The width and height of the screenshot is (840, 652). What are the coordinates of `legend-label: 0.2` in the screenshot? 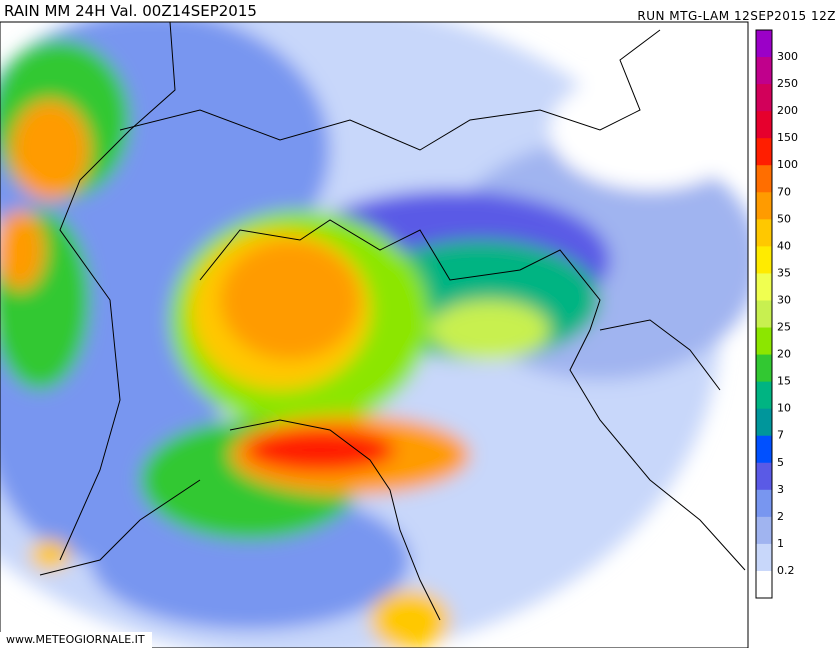 It's located at (786, 570).